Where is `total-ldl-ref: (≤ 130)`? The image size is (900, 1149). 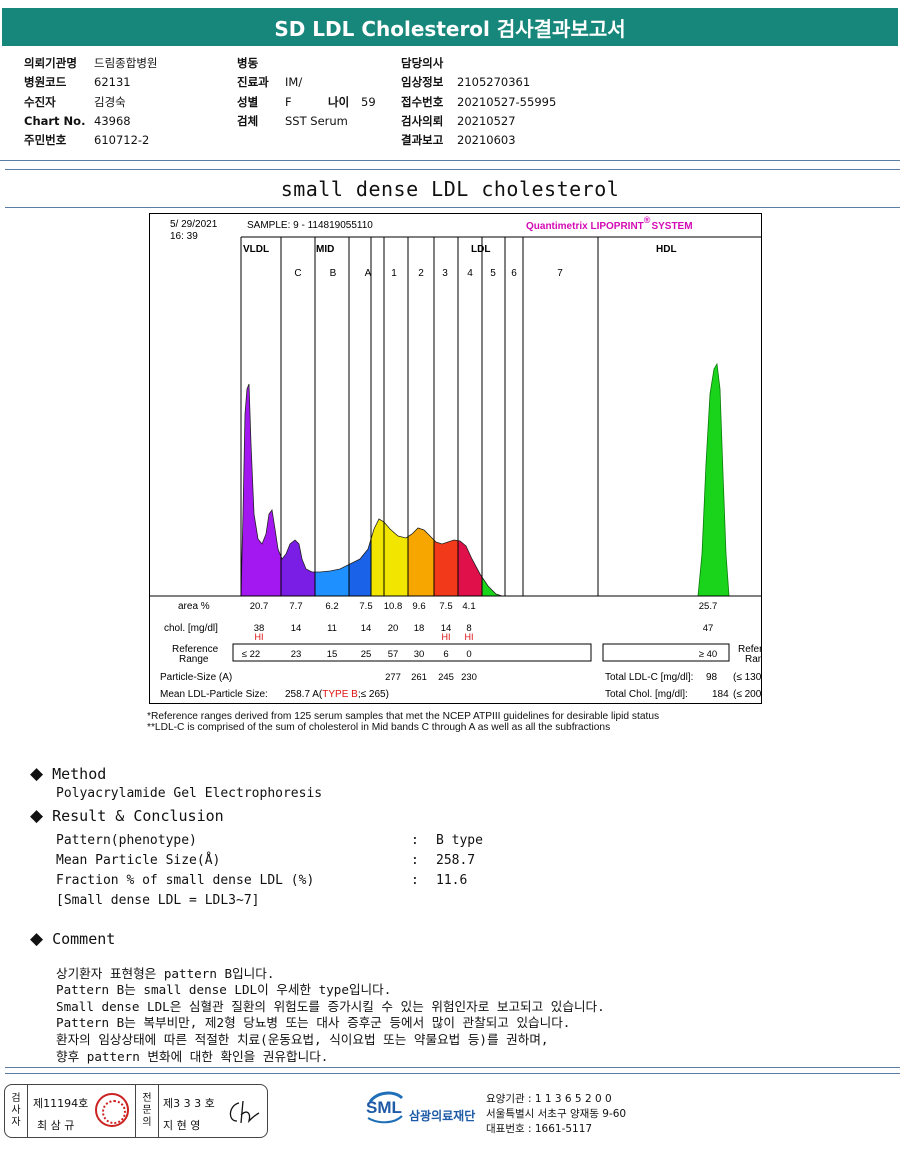 total-ldl-ref: (≤ 130) is located at coordinates (747, 677).